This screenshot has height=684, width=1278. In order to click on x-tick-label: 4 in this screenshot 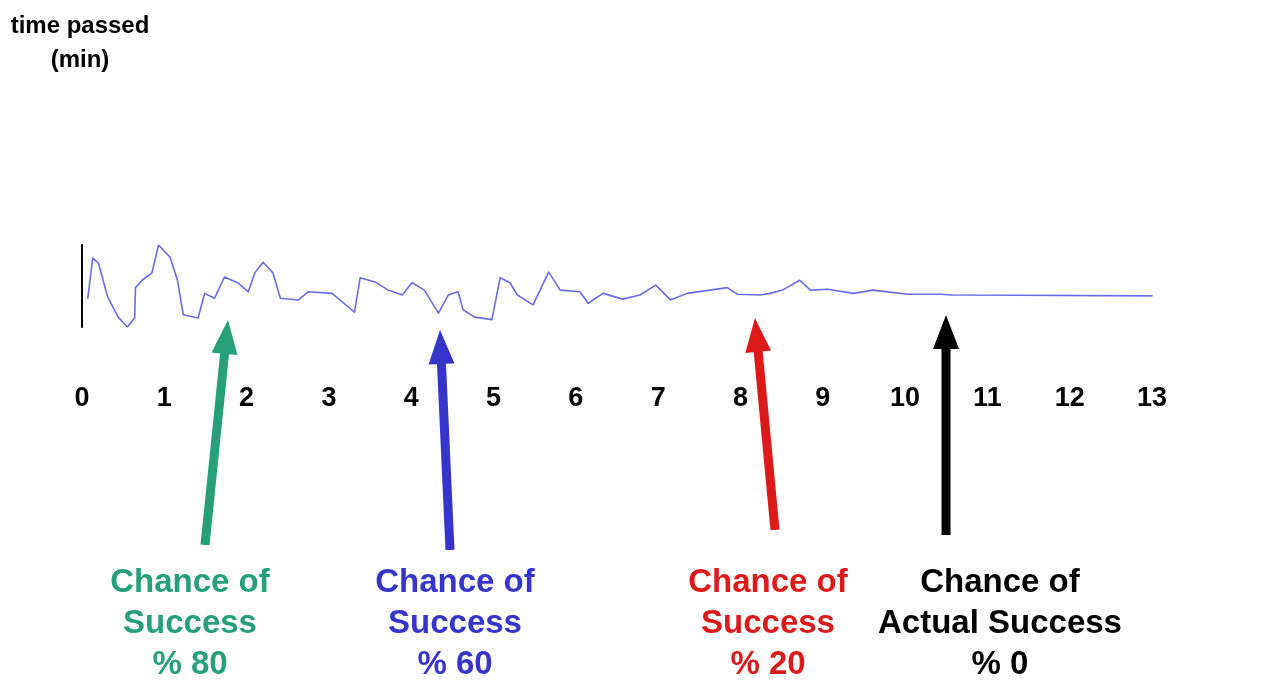, I will do `click(411, 396)`.